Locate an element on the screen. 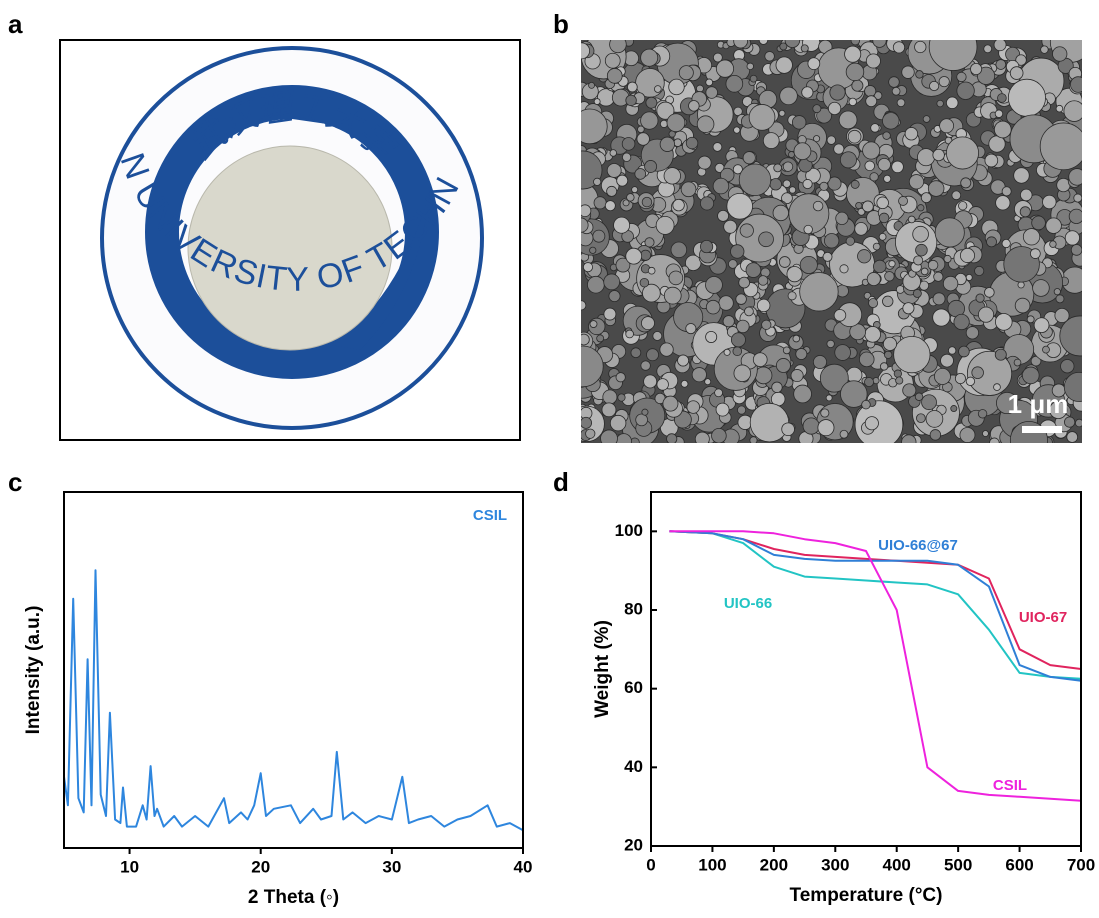  x-axis-label: Temperature (°C) is located at coordinates (866, 895).